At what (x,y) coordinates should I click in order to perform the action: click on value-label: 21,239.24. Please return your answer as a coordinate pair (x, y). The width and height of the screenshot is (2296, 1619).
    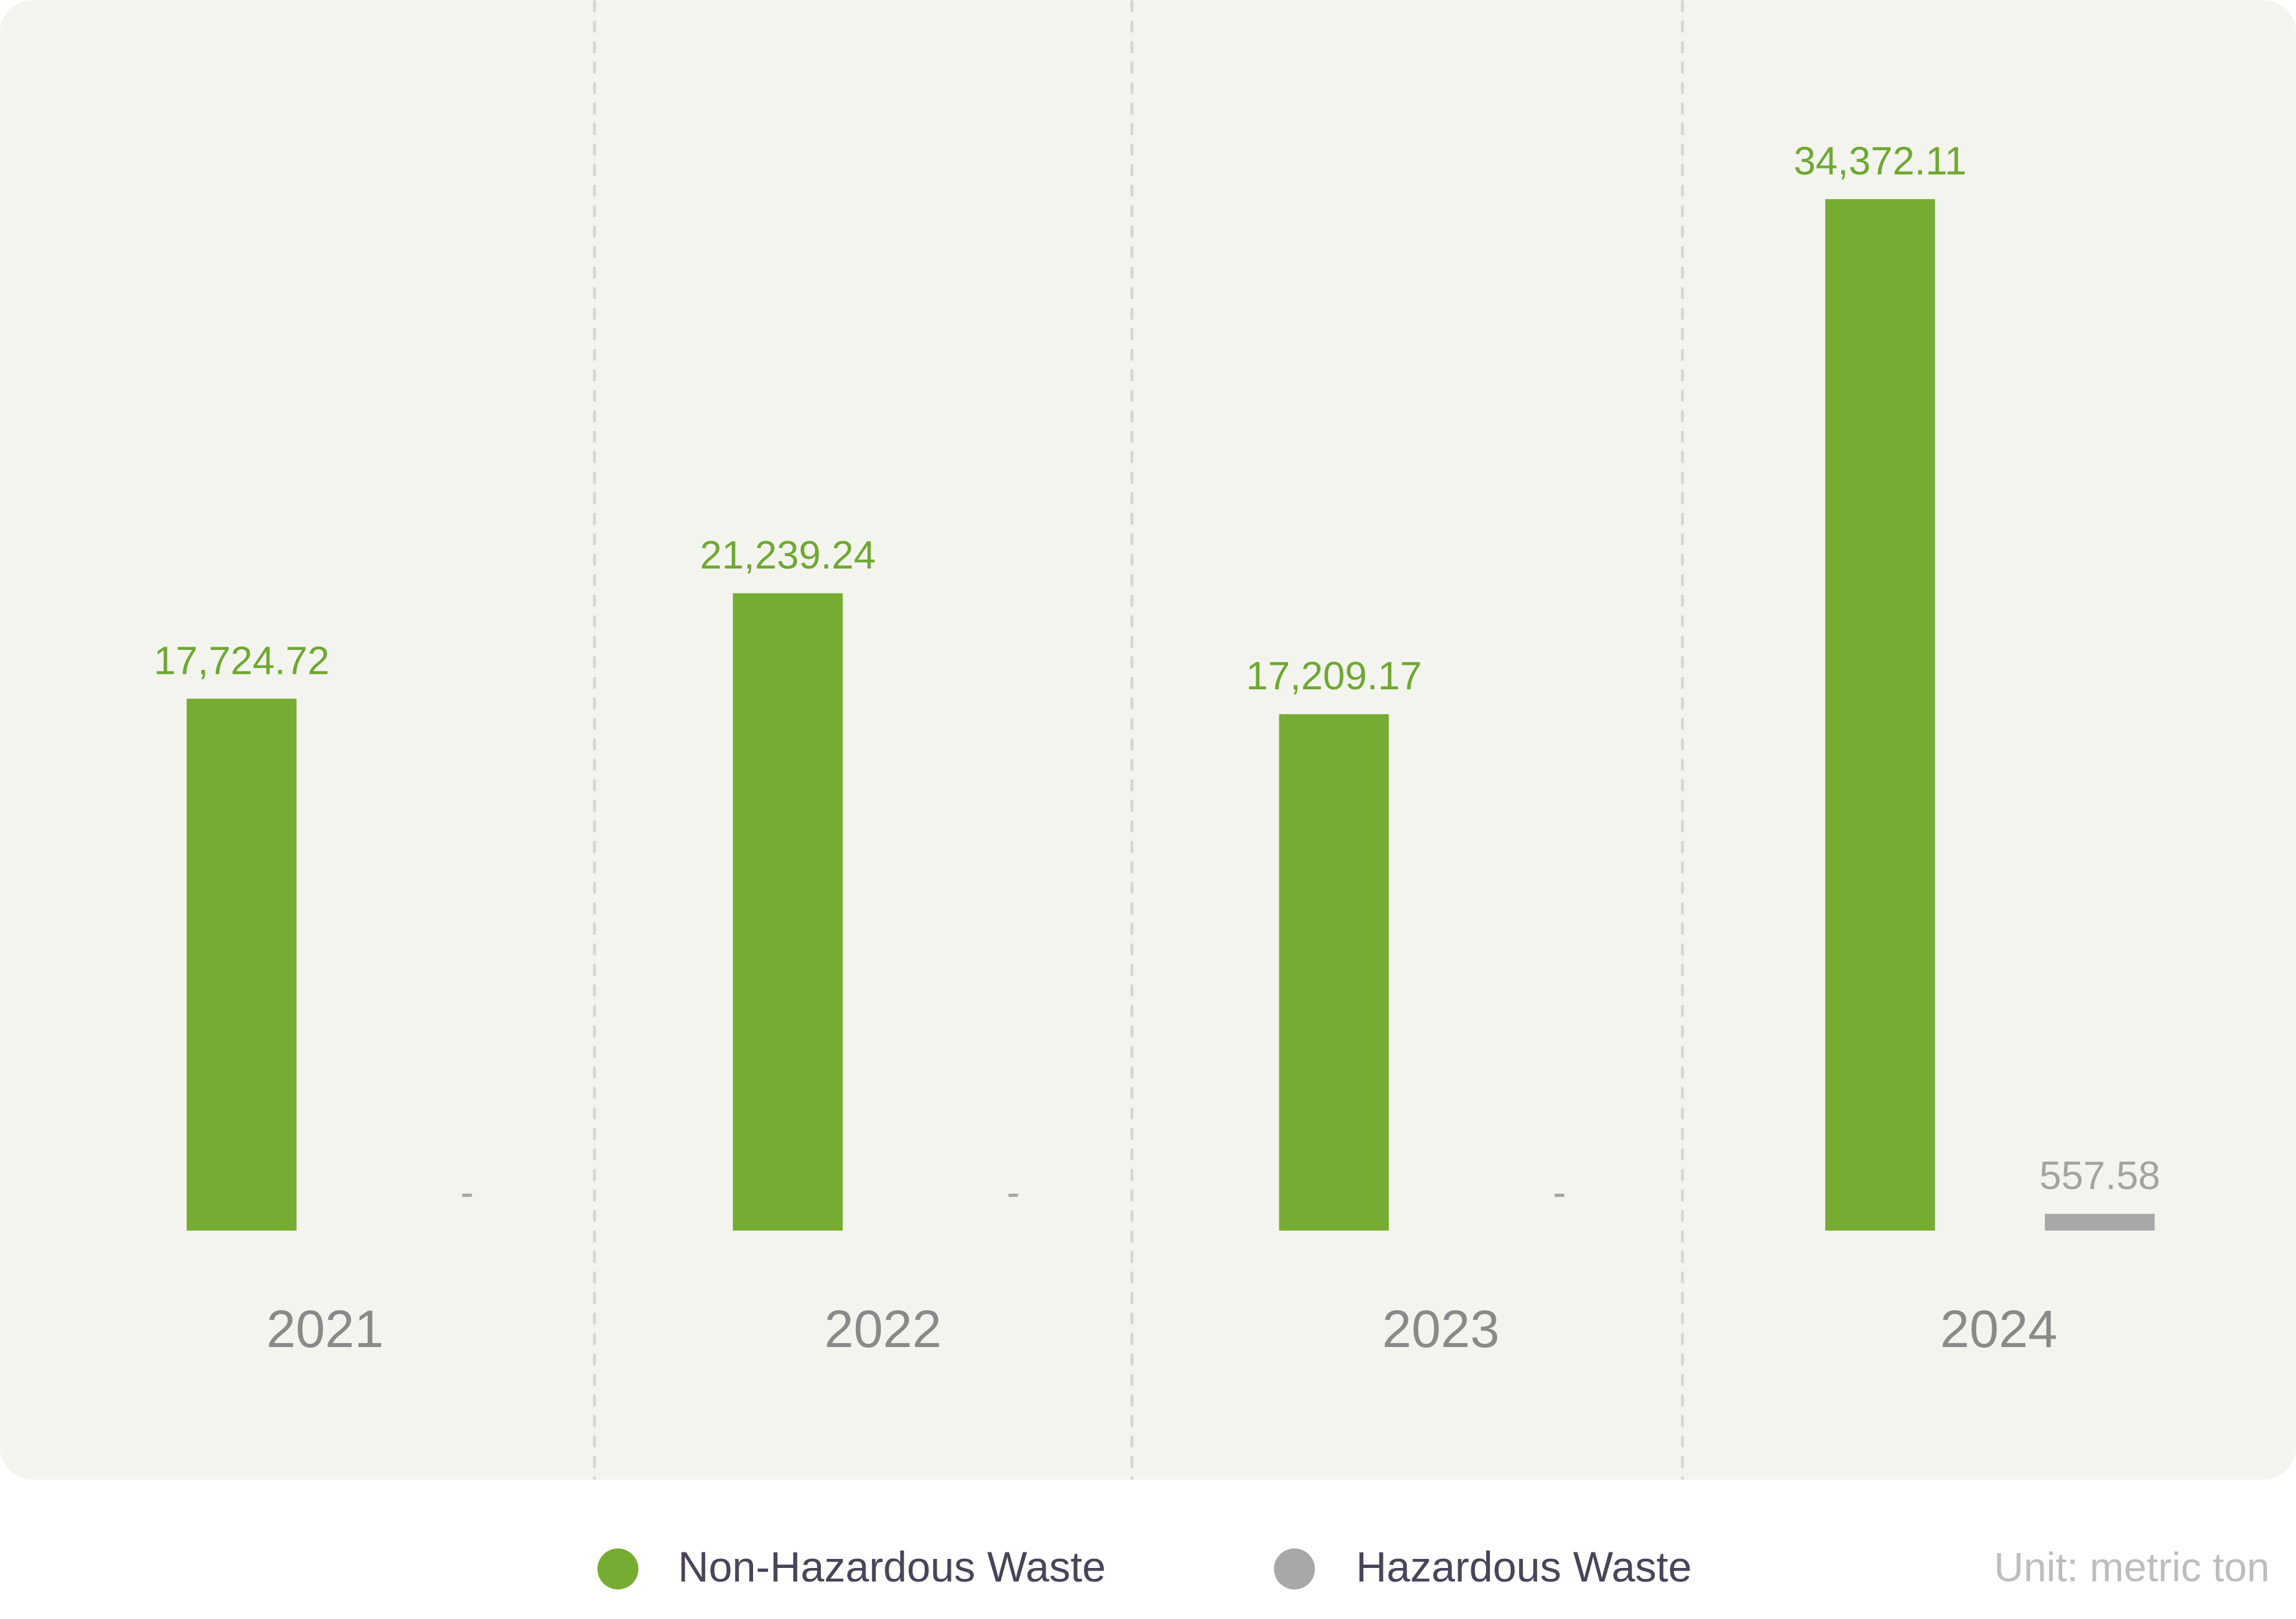
    Looking at the image, I should click on (788, 555).